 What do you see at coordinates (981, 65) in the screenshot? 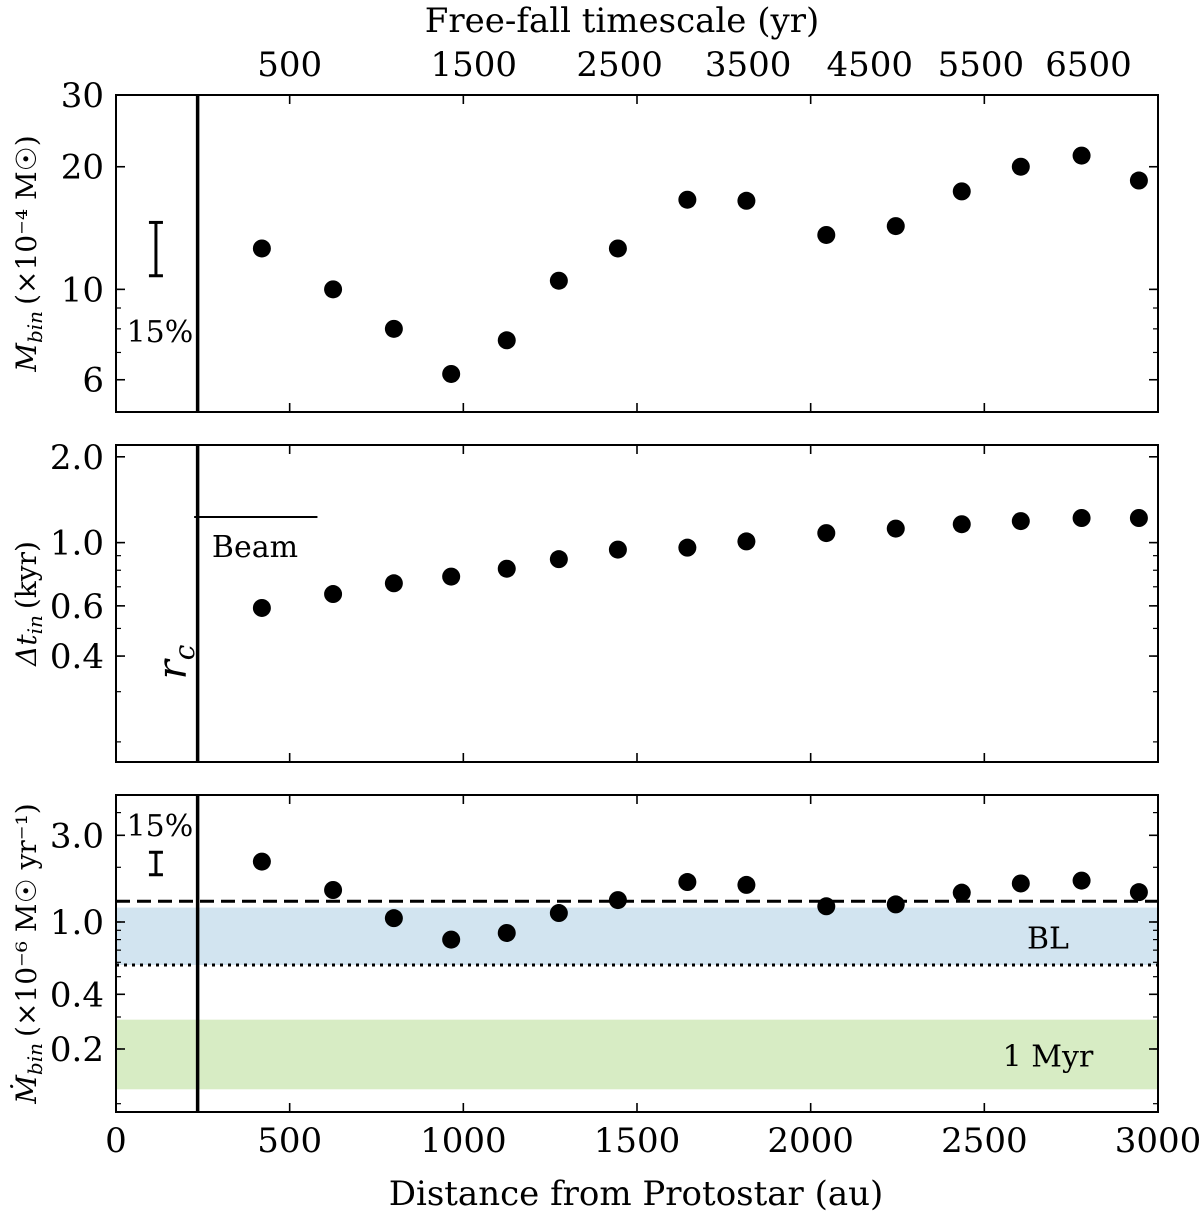
I see `top-tick-label: 5500` at bounding box center [981, 65].